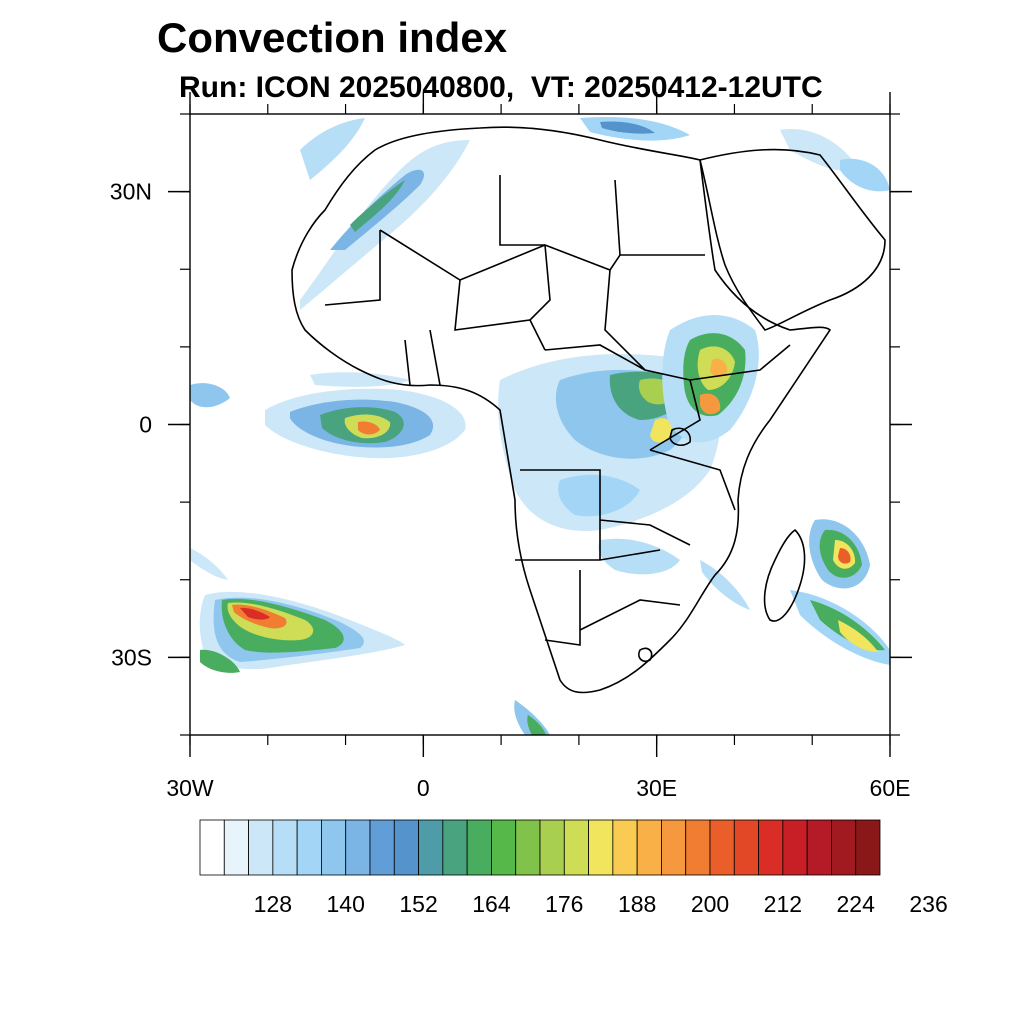 This screenshot has width=1024, height=1024. Describe the element at coordinates (418, 904) in the screenshot. I see `colorbar-label: 152` at that location.